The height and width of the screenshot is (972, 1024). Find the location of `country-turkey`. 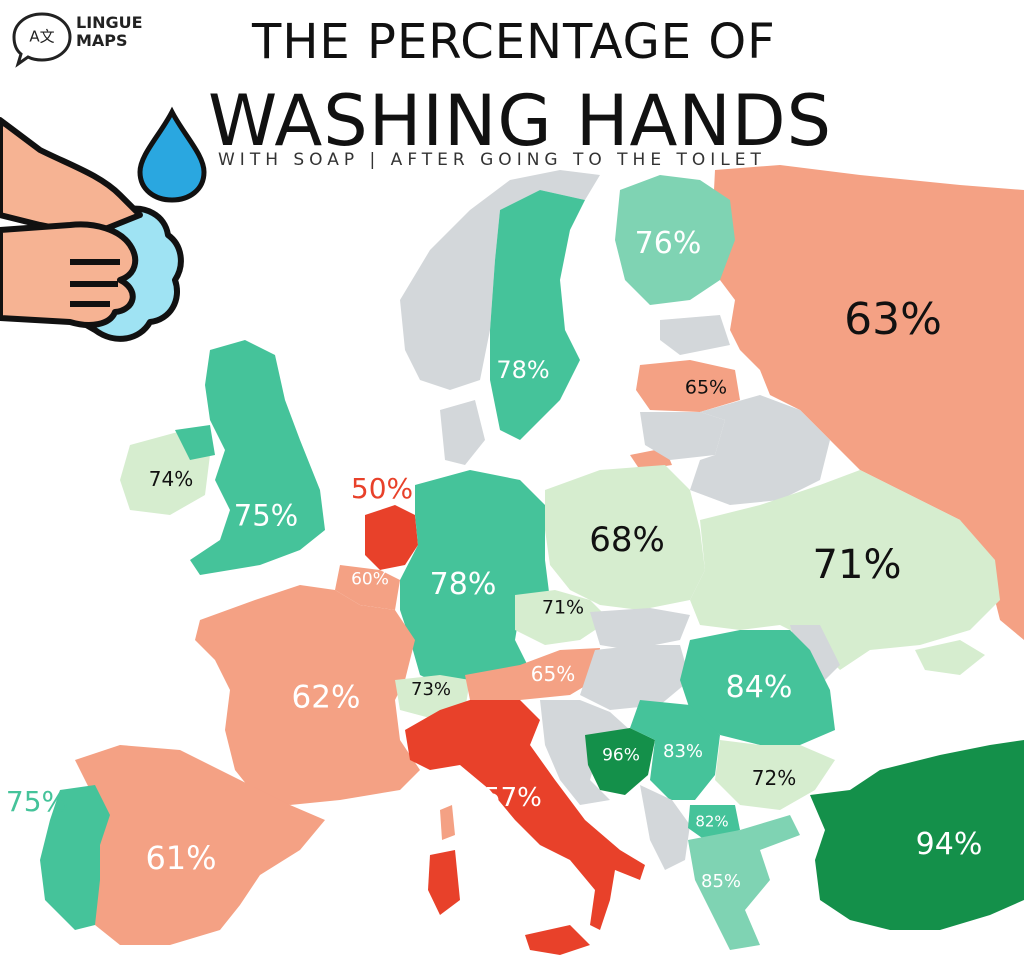

country-turkey is located at coordinates (917, 835).